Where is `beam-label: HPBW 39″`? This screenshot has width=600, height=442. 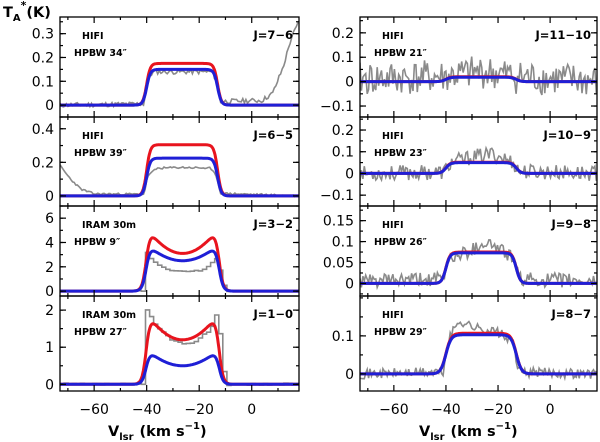 beam-label: HPBW 39″ is located at coordinates (101, 153).